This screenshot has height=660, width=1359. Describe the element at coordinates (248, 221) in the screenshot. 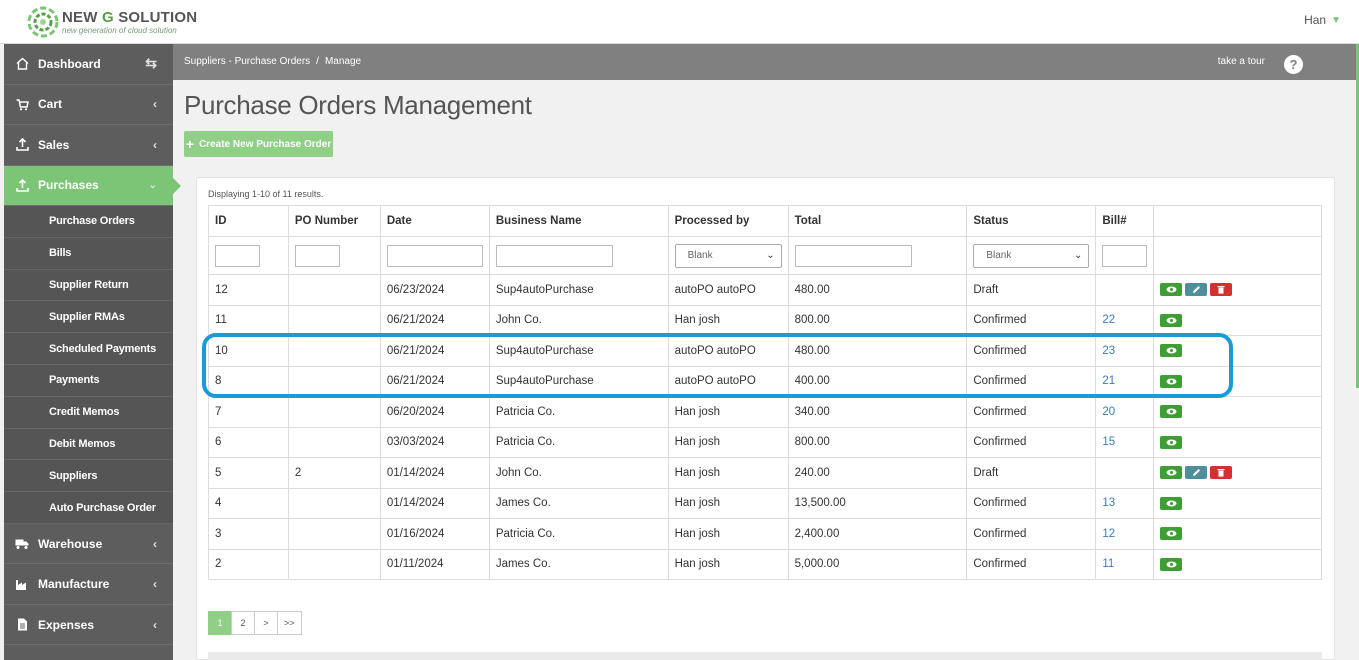

I see `column-header-id: ID` at that location.